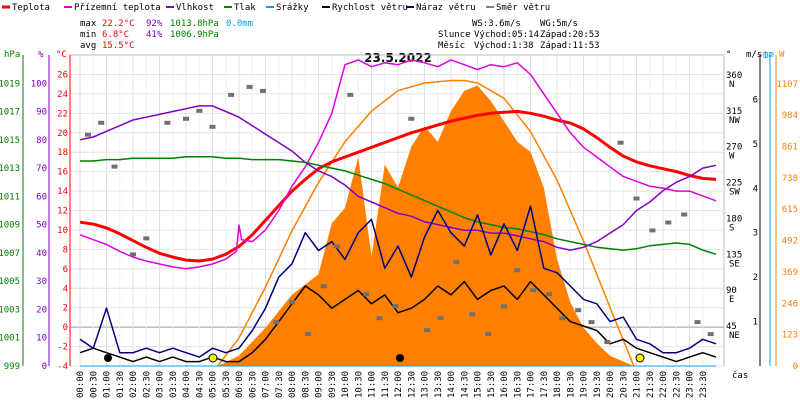 The image size is (800, 400). I want to click on axis-unit-hpa: hPa, so click(12, 55).